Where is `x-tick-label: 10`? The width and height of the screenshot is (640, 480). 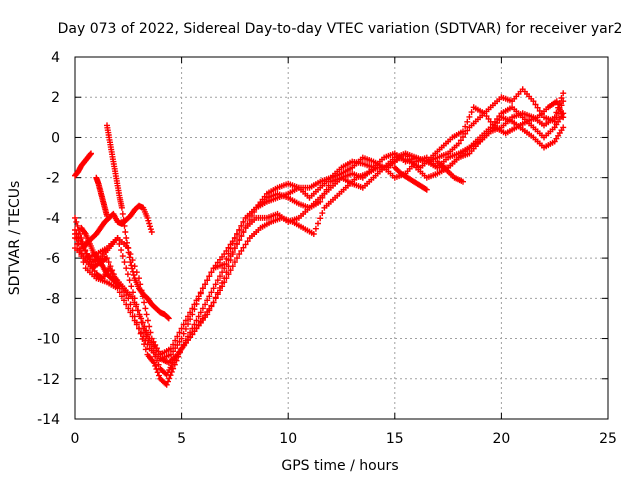 x-tick-label: 10 is located at coordinates (288, 439).